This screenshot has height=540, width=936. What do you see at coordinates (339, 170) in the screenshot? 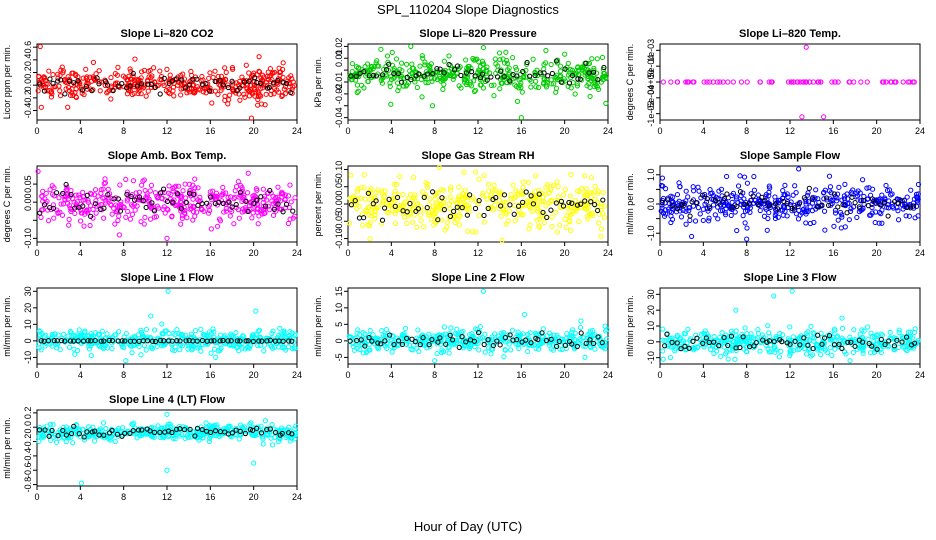
I see `y-tick-label: 0.10` at bounding box center [339, 170].